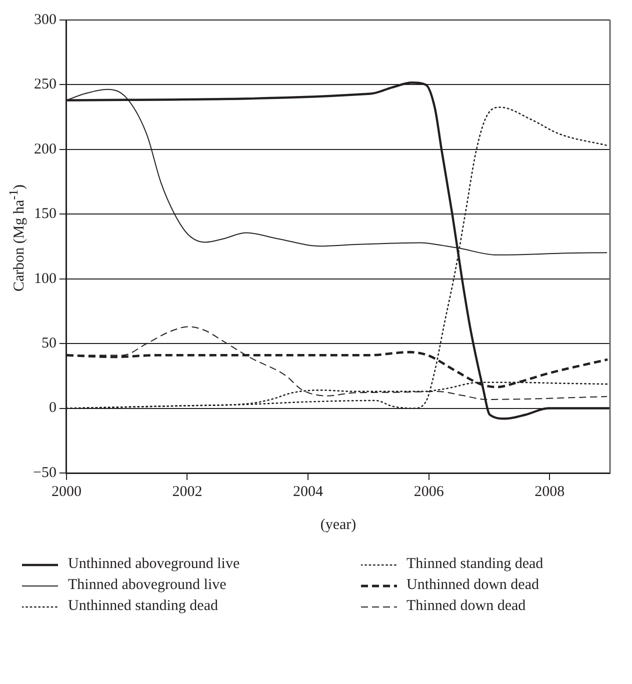  Describe the element at coordinates (52, 408) in the screenshot. I see `y-tick-label: 0` at that location.